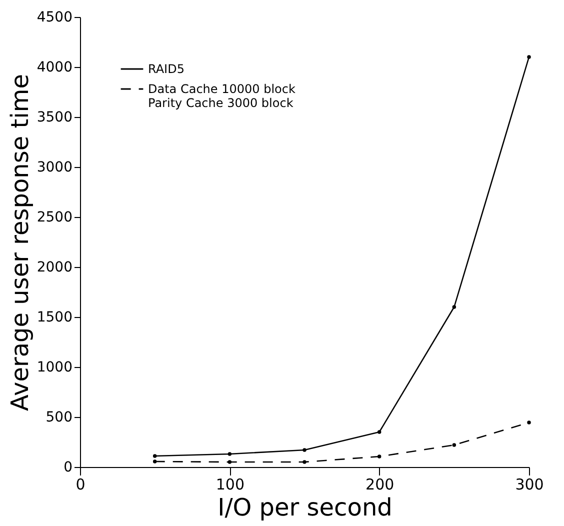 Image resolution: width=564 pixels, height=526 pixels. What do you see at coordinates (20, 243) in the screenshot?
I see `y-axis-title: Average user response time` at bounding box center [20, 243].